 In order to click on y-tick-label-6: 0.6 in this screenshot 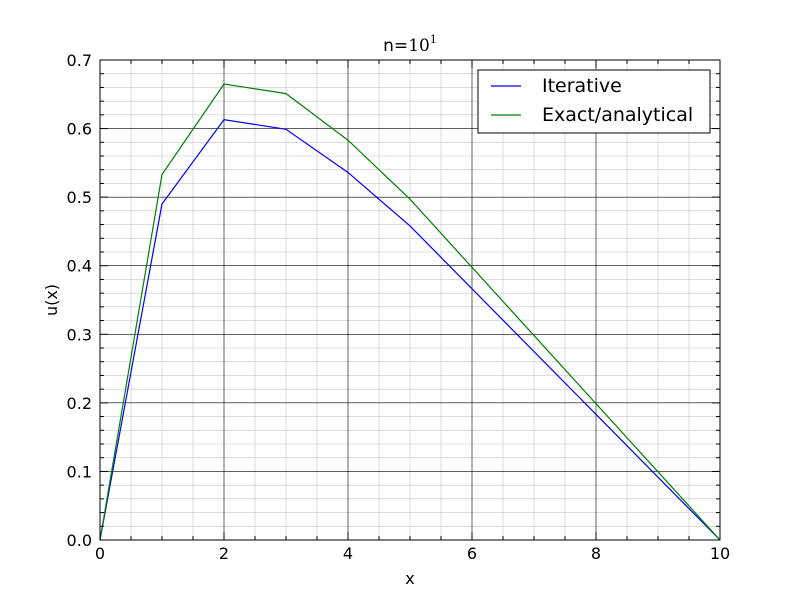, I will do `click(79, 129)`.